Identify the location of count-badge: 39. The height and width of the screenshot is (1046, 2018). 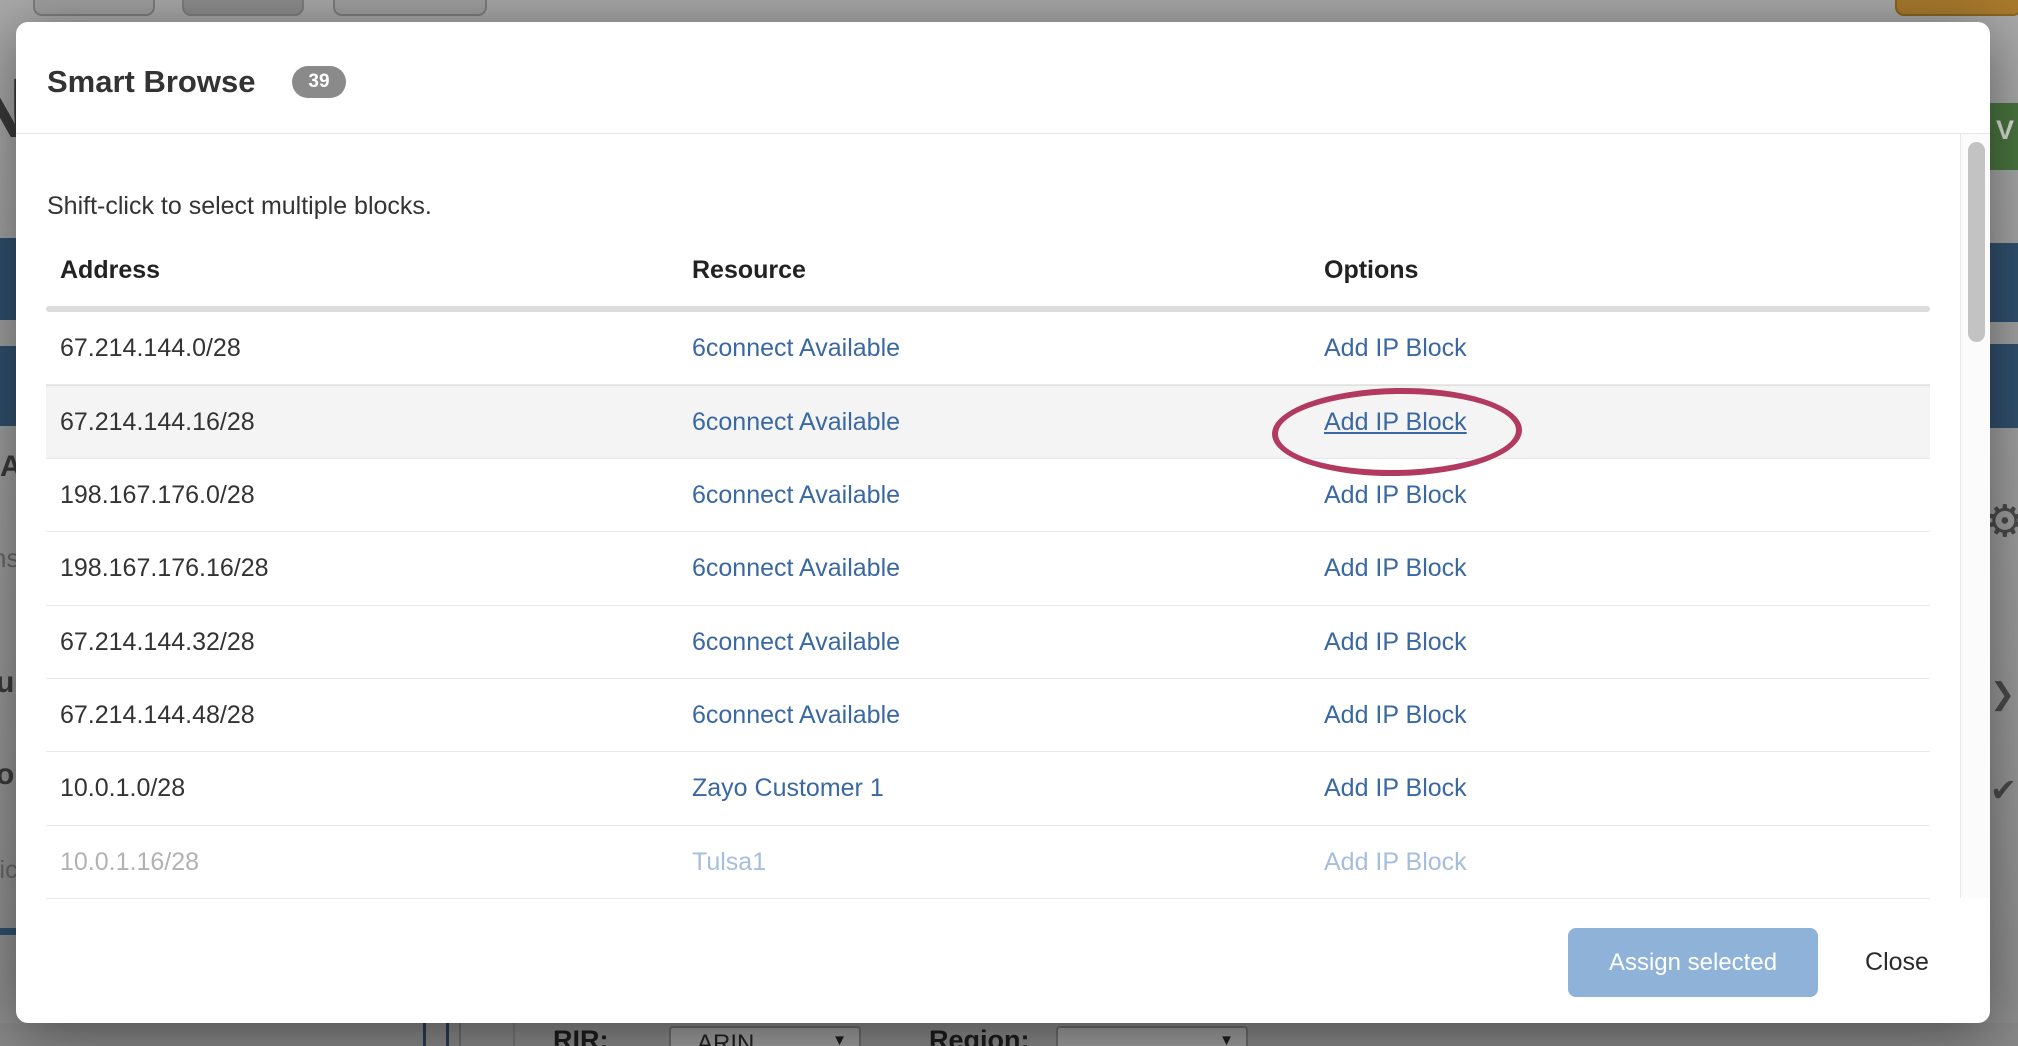
(319, 82).